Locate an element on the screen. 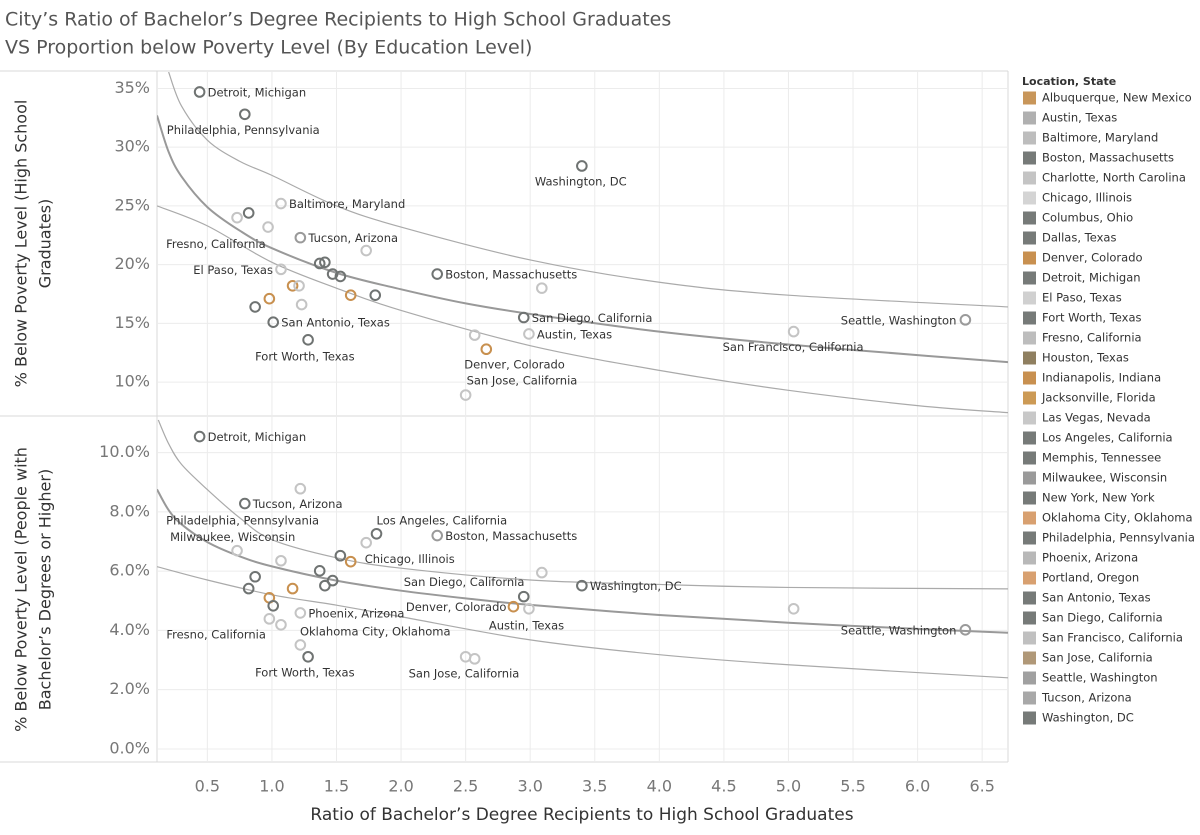  point-label: Oklahoma City, Oklahoma is located at coordinates (375, 631).